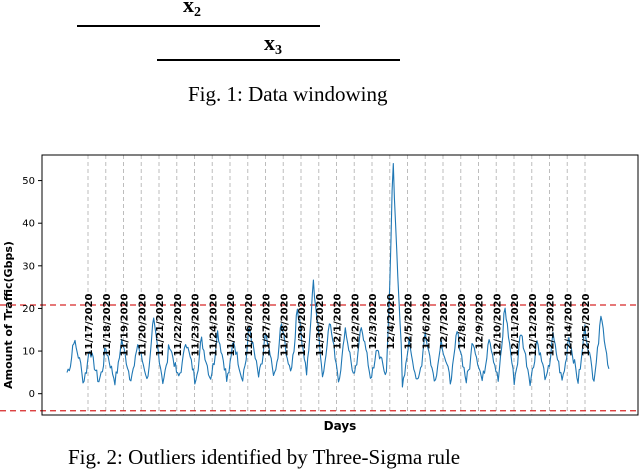 The width and height of the screenshot is (640, 470). I want to click on day-label: 12/11/2020, so click(515, 324).